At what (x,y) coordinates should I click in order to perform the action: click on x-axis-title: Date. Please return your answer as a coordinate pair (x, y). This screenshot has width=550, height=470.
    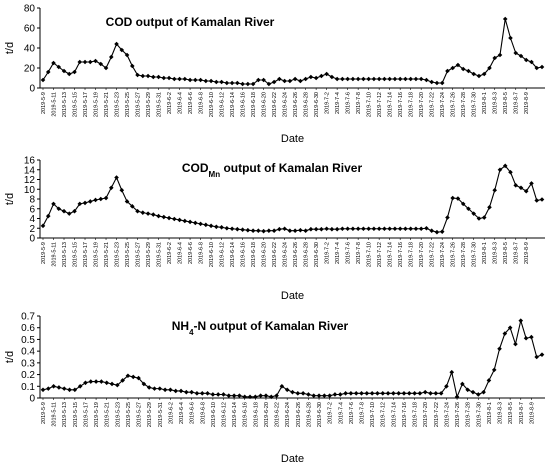
    Looking at the image, I should click on (292, 459).